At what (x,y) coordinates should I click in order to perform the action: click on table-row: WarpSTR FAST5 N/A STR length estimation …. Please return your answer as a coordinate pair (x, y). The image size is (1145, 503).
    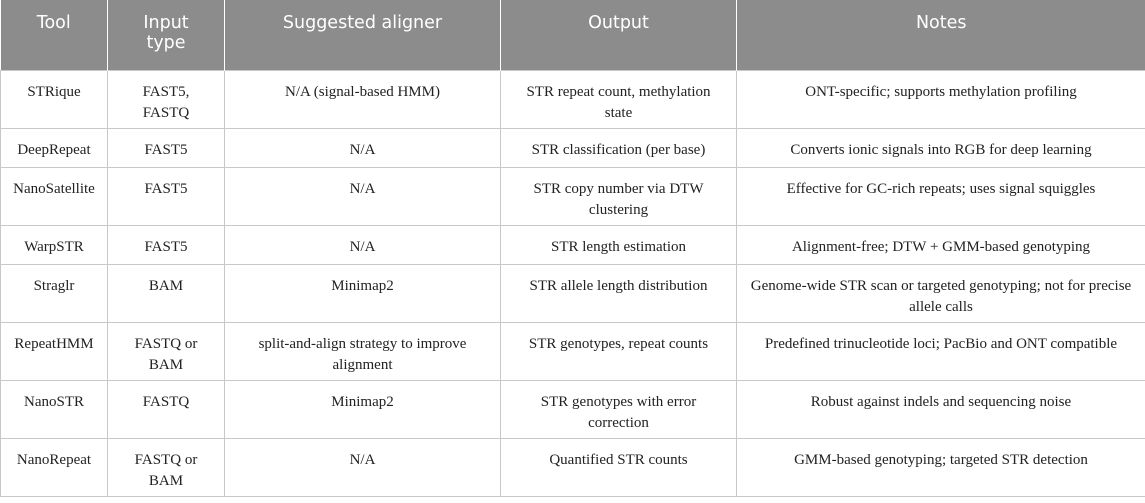
    Looking at the image, I should click on (572, 244).